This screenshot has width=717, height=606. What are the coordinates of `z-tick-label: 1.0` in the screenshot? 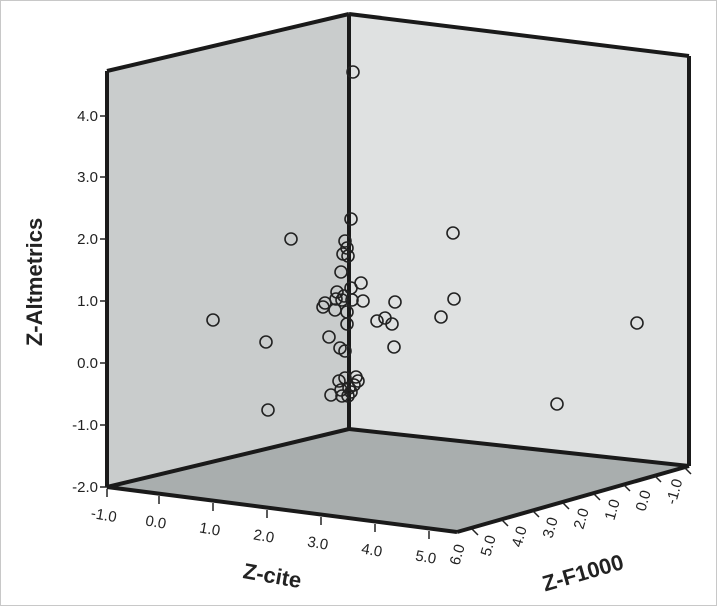 It's located at (613, 509).